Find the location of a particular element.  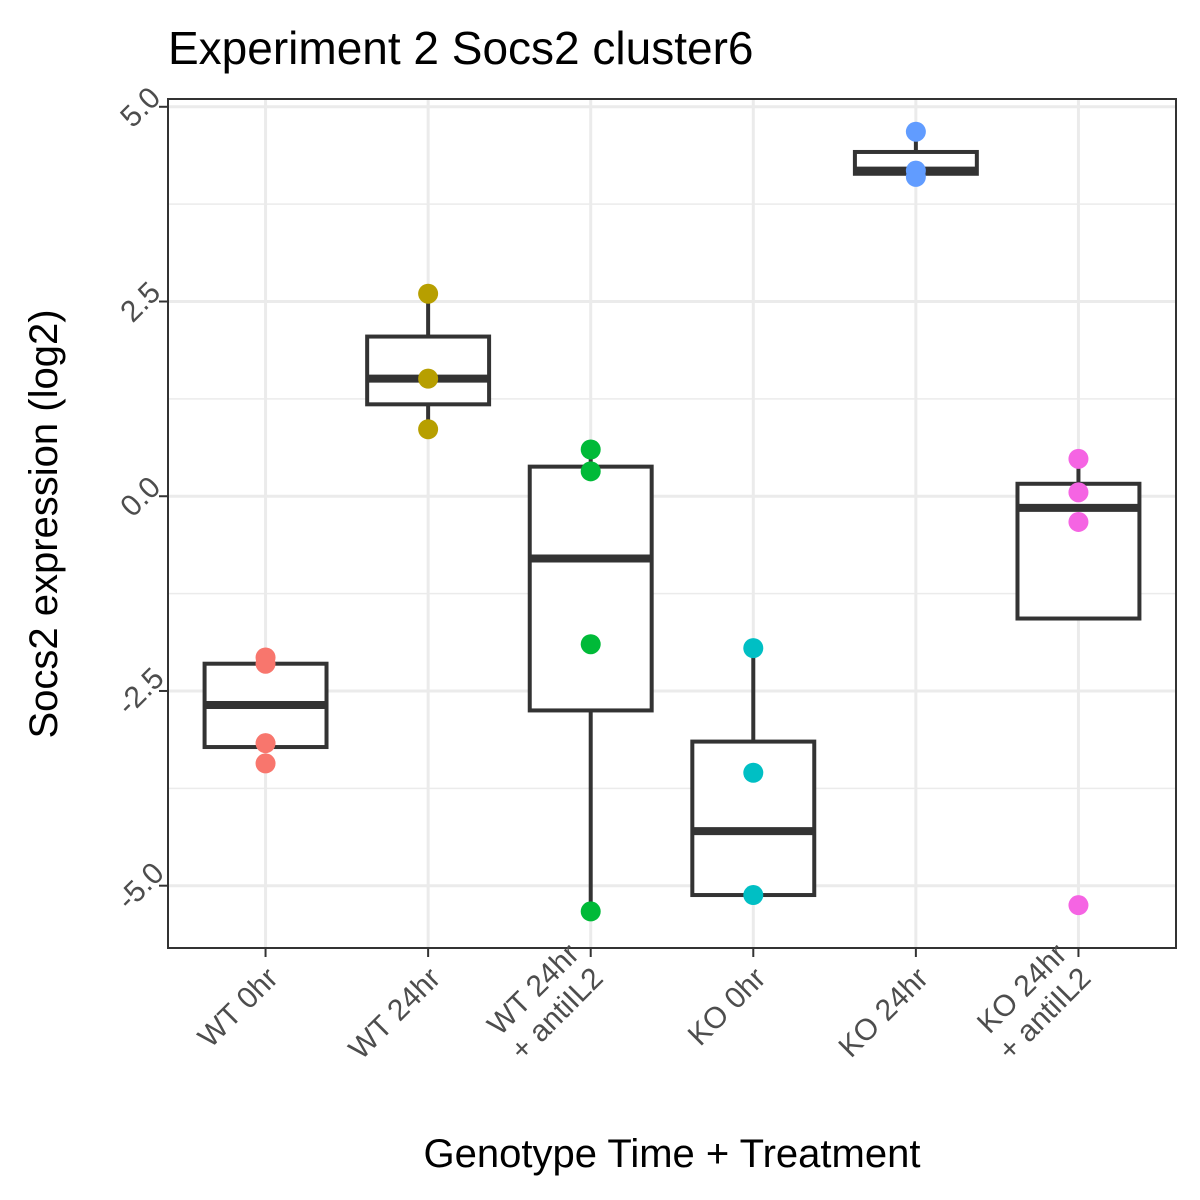

x-tick-label-line: KO 0hr is located at coordinates (727, 1007).